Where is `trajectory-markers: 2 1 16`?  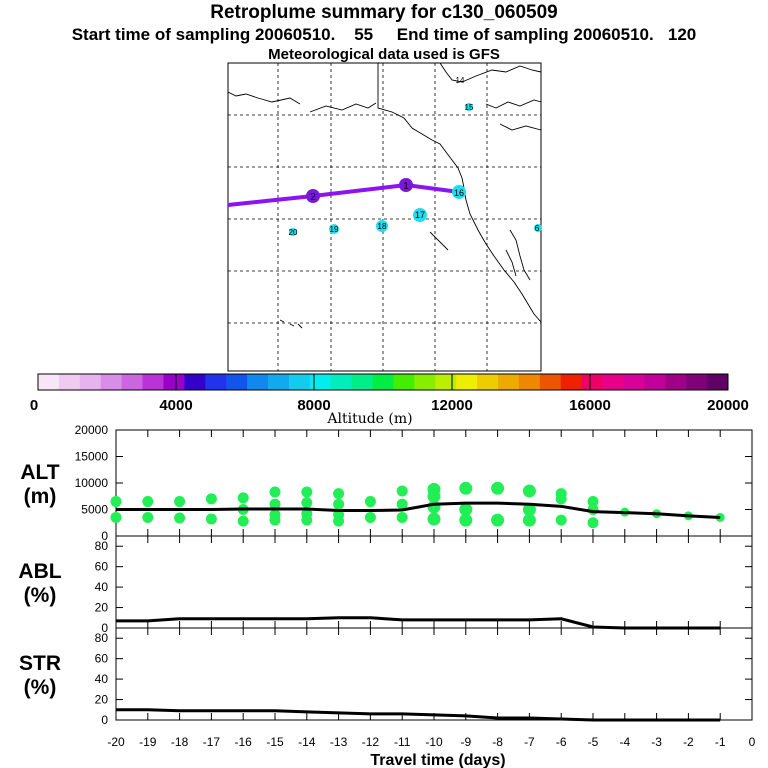
trajectory-markers: 2 1 16 is located at coordinates (386, 190).